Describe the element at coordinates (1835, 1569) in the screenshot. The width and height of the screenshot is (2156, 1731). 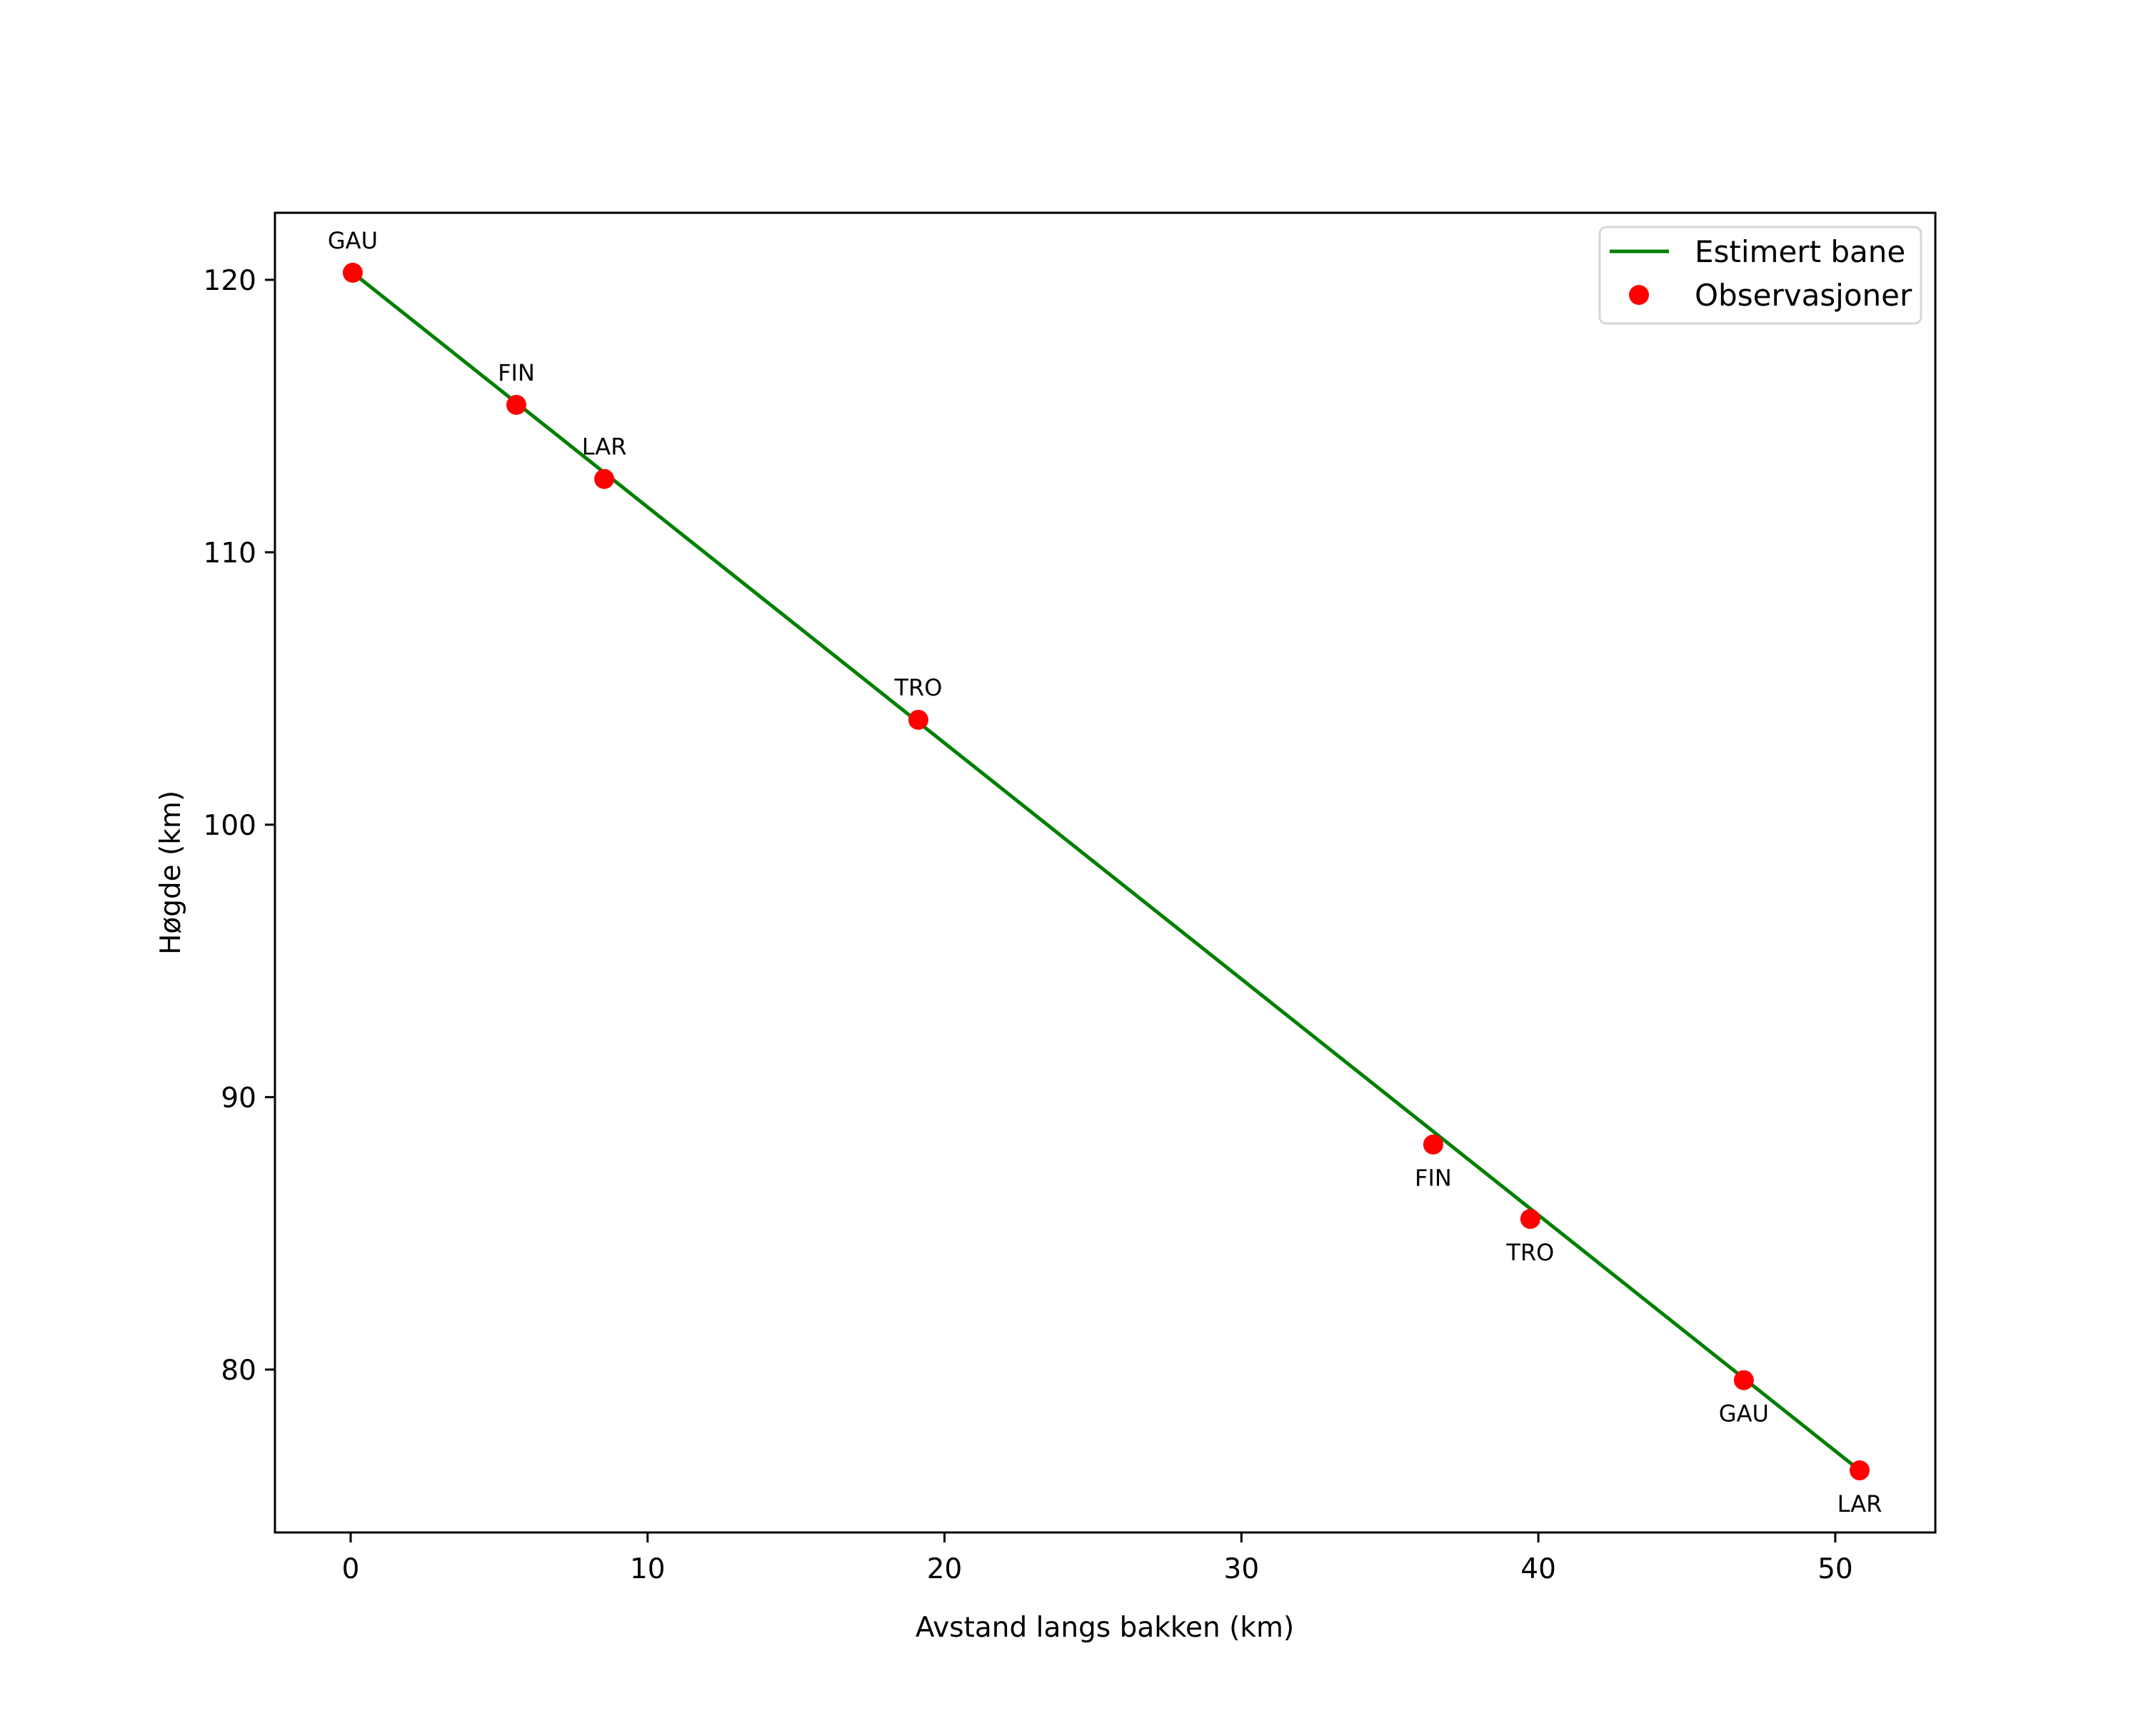
I see `x-tick-label: 50` at that location.